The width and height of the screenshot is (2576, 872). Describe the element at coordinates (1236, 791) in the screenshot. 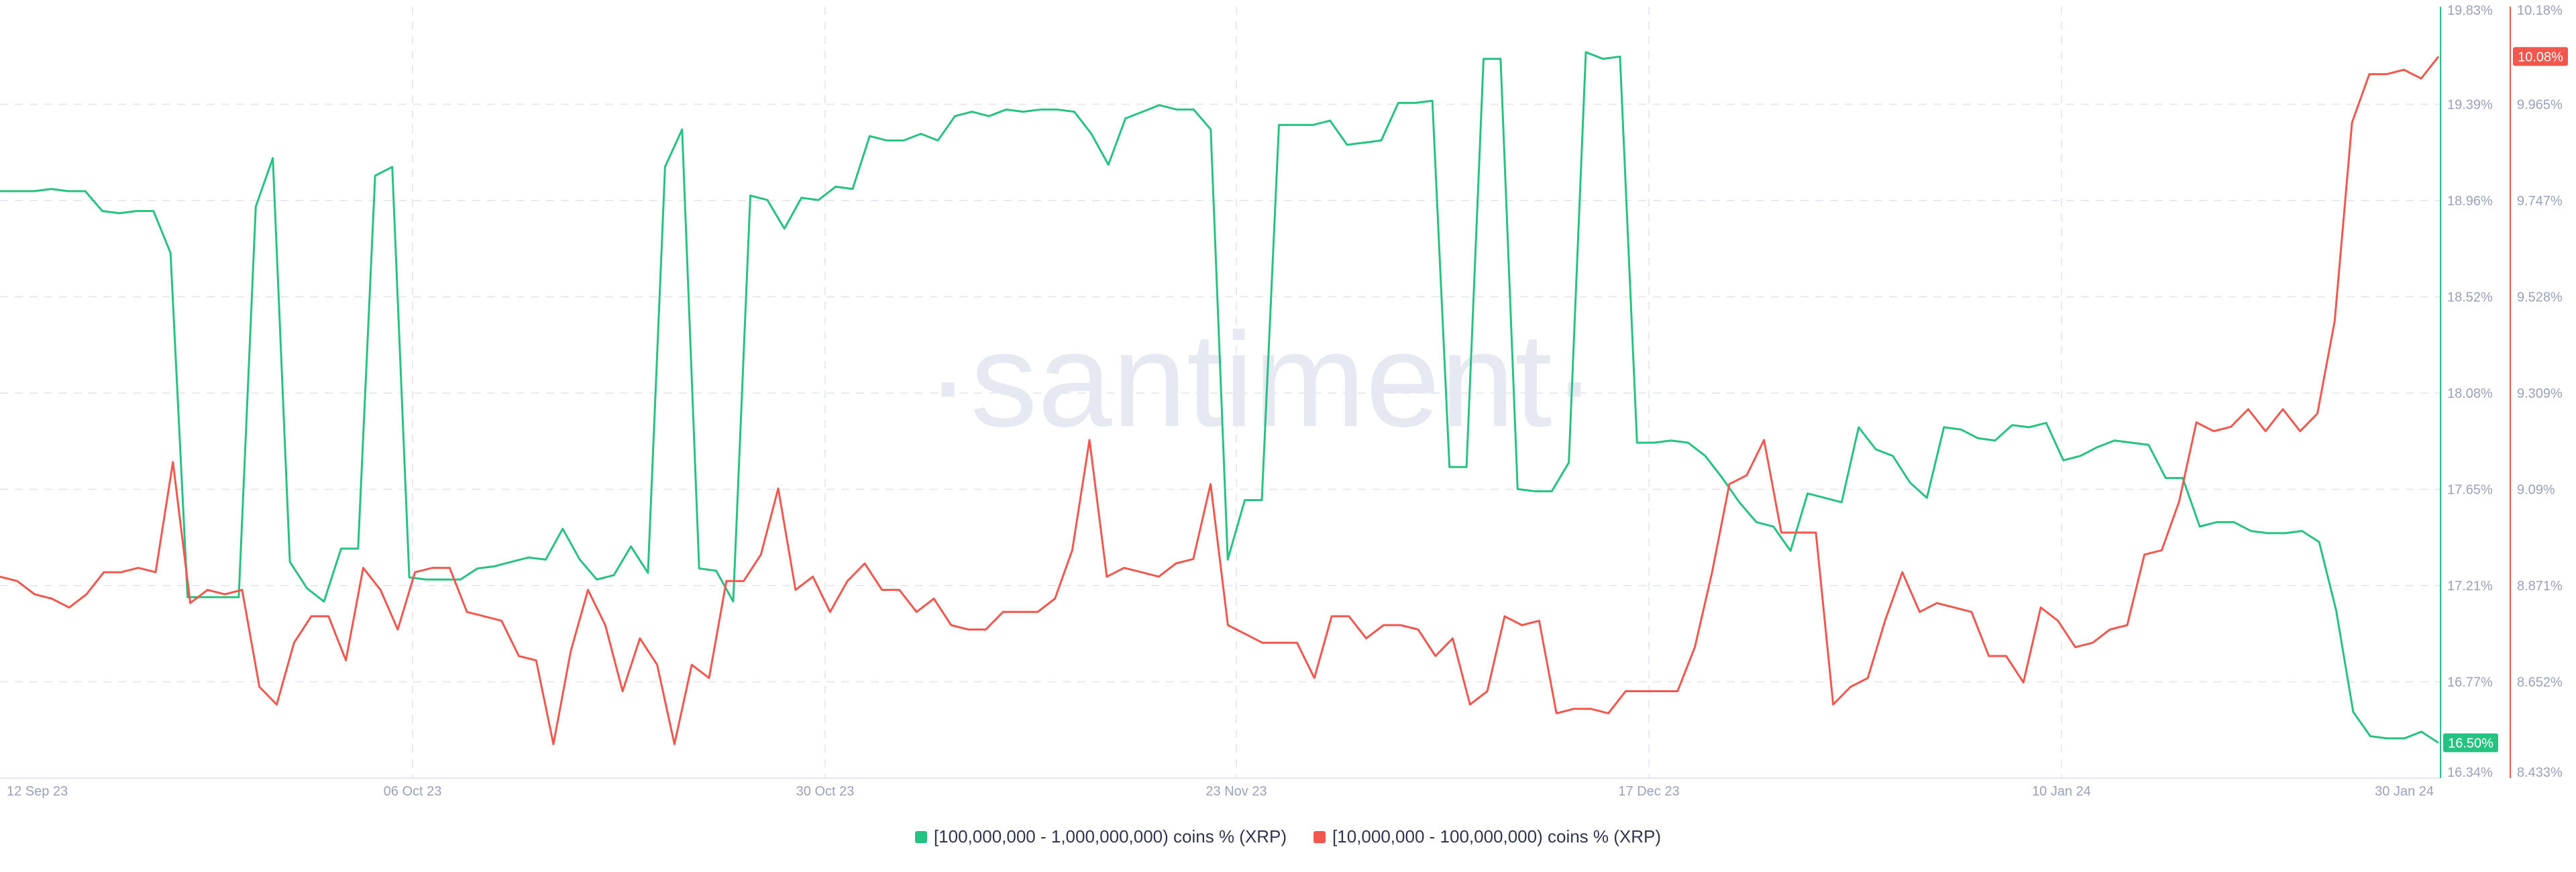

I see `x-tick-label: 23 Nov 23` at that location.